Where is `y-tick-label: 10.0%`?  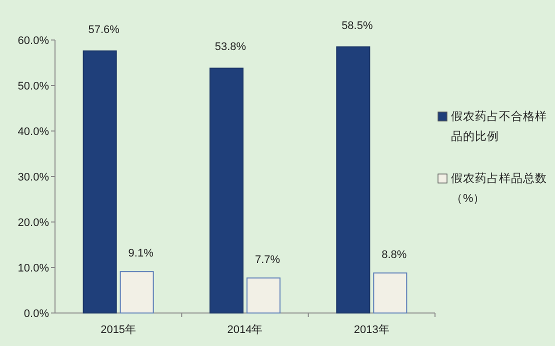
y-tick-label: 10.0% is located at coordinates (34, 268).